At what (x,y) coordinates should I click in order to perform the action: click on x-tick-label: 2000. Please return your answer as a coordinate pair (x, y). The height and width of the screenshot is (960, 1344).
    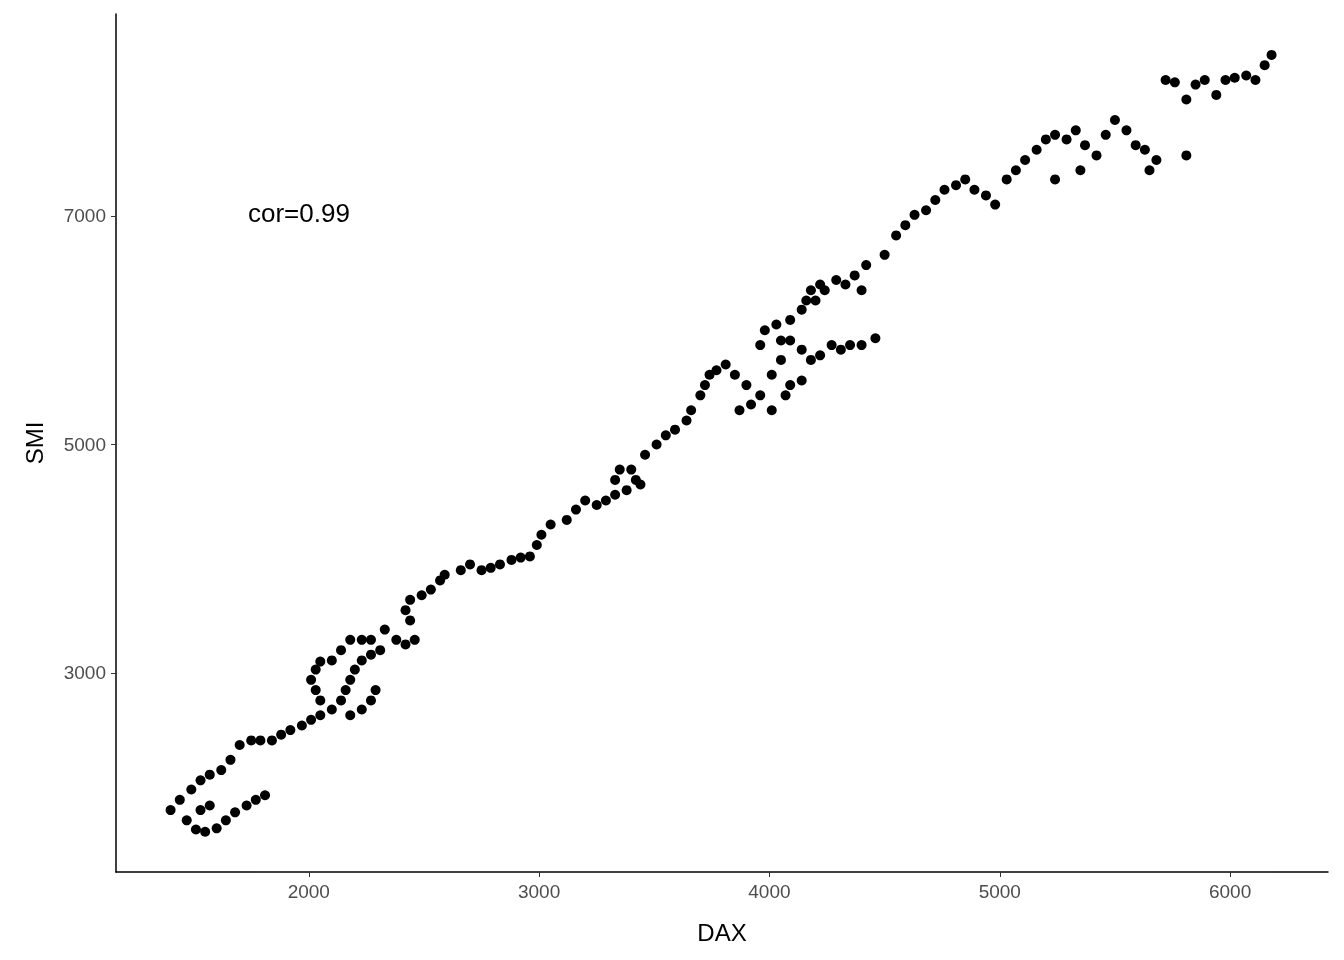
    Looking at the image, I should click on (308, 891).